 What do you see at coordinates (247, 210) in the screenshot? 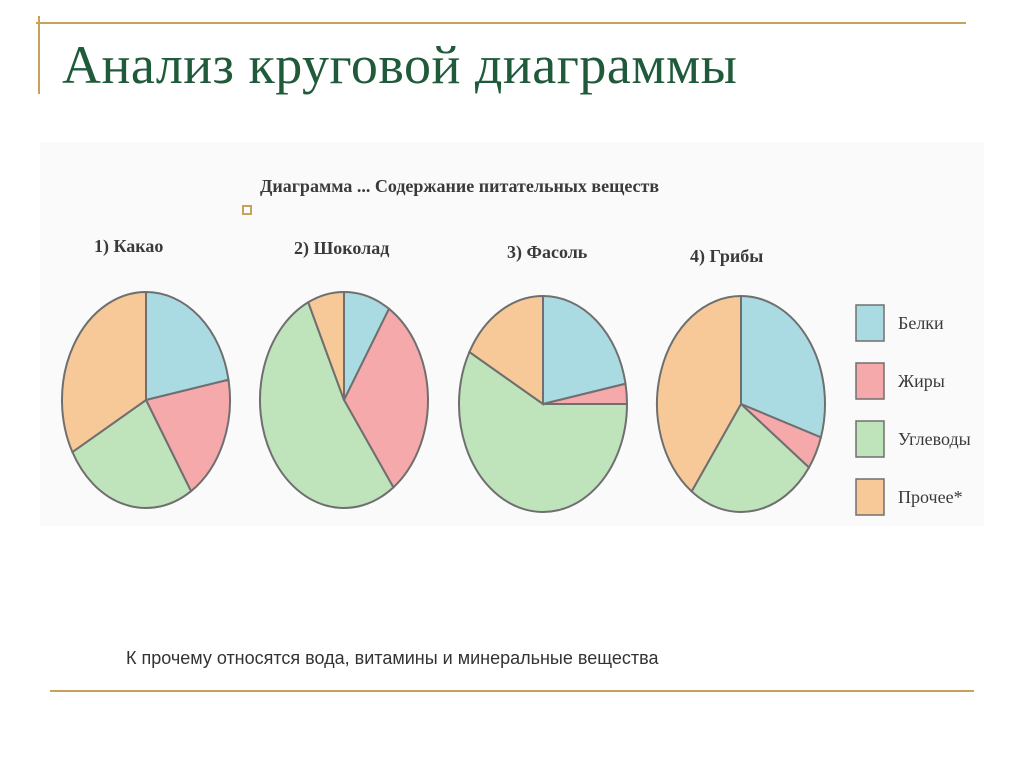
I see `selection-handle-icon` at bounding box center [247, 210].